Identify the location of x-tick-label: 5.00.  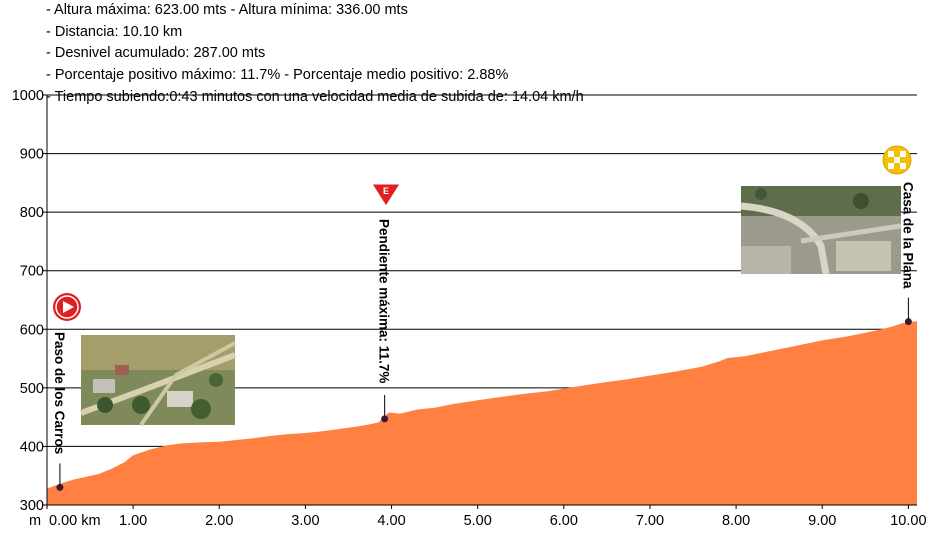
(478, 521).